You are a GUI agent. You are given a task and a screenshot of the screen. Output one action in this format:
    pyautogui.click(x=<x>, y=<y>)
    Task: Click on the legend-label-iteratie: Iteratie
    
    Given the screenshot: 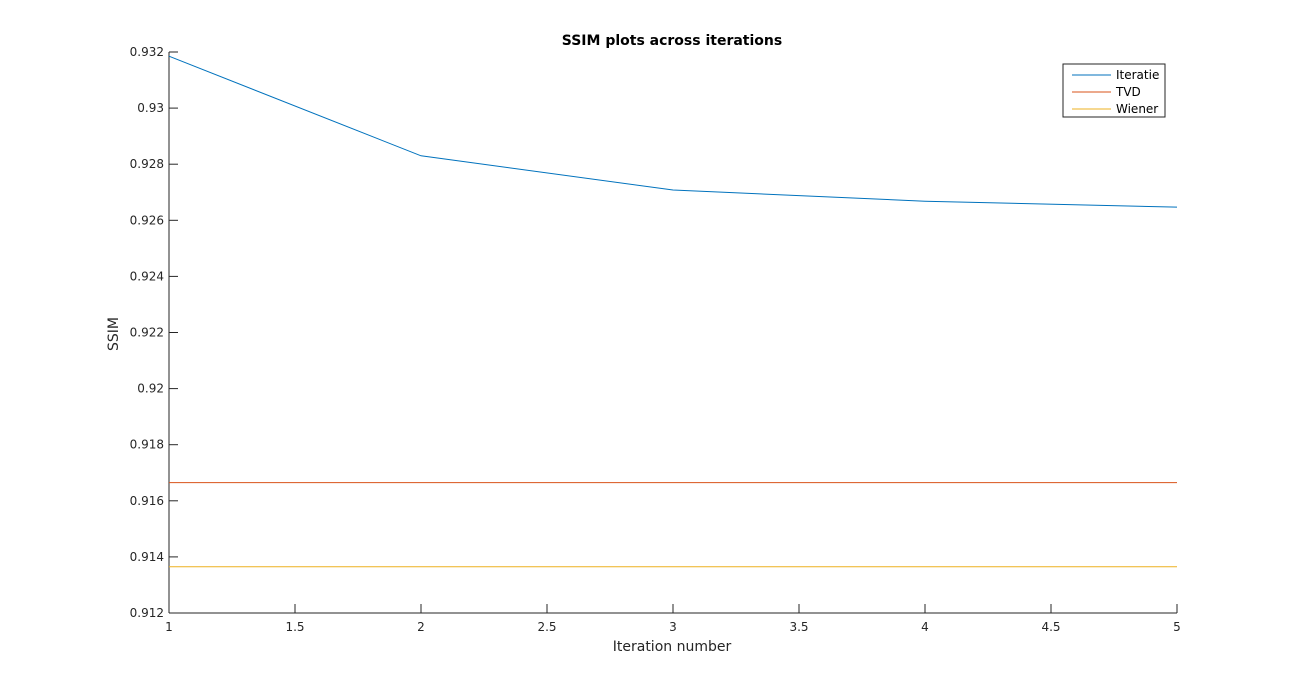 What is the action you would take?
    pyautogui.click(x=1137, y=75)
    